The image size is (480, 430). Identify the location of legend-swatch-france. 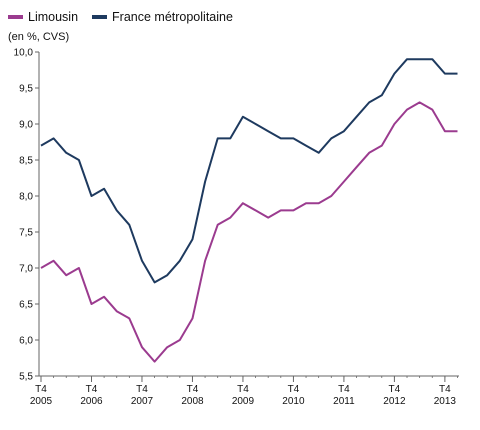
(100, 17).